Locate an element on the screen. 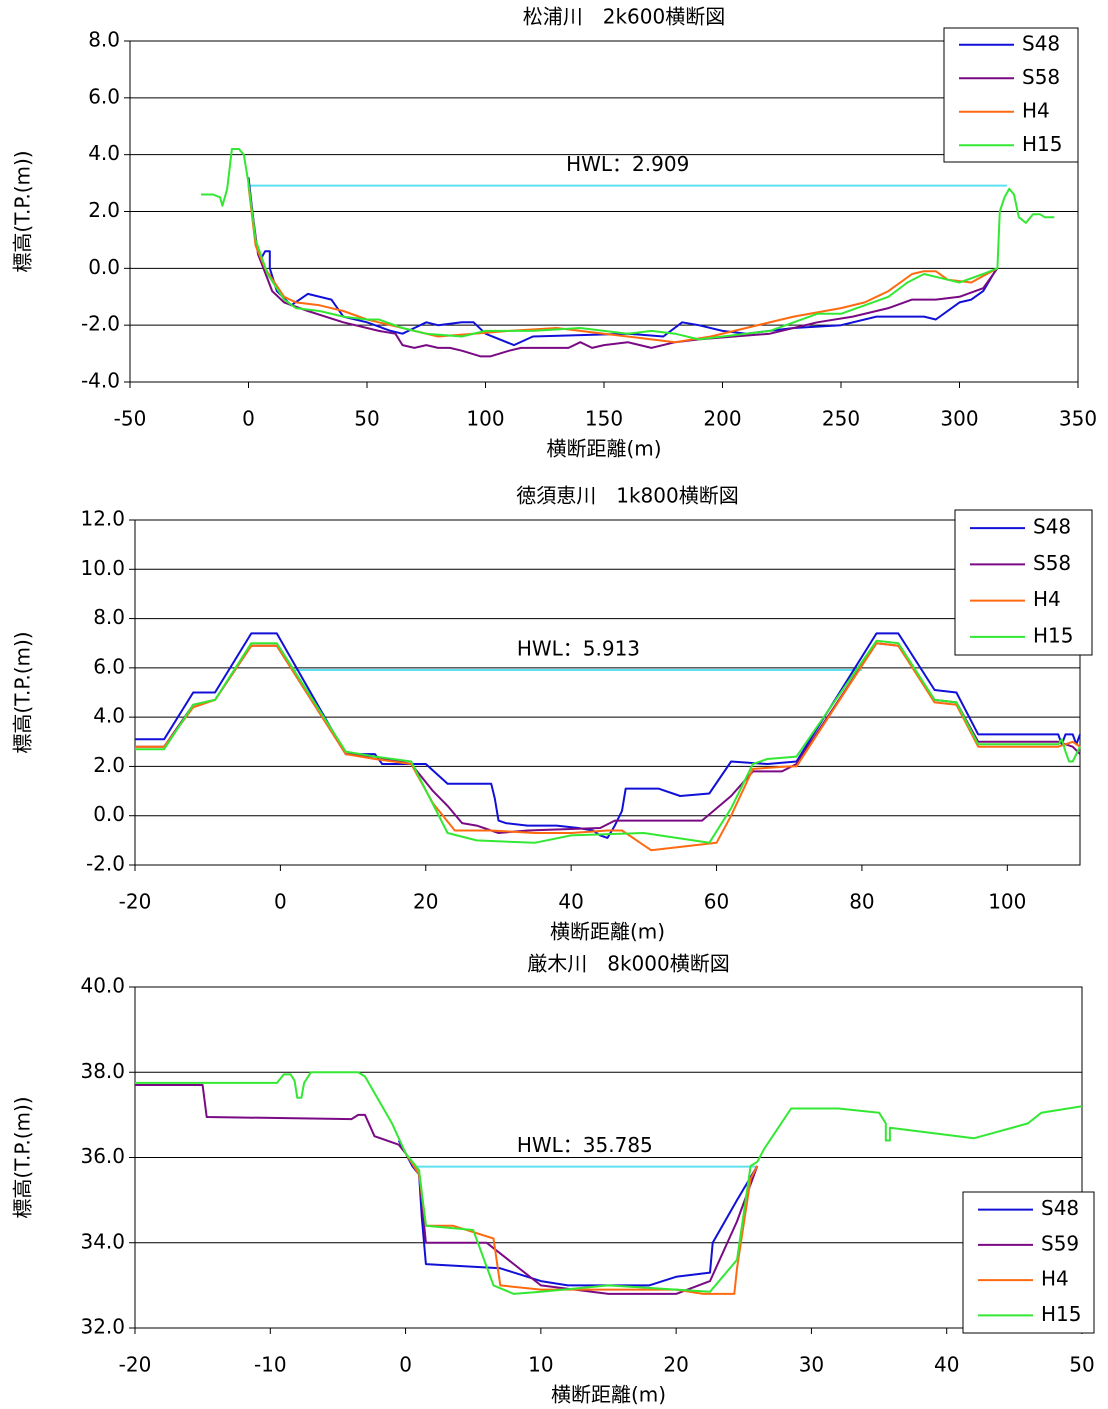 The width and height of the screenshot is (1108, 1409). y-tick-label: 10.0 is located at coordinates (102, 568).